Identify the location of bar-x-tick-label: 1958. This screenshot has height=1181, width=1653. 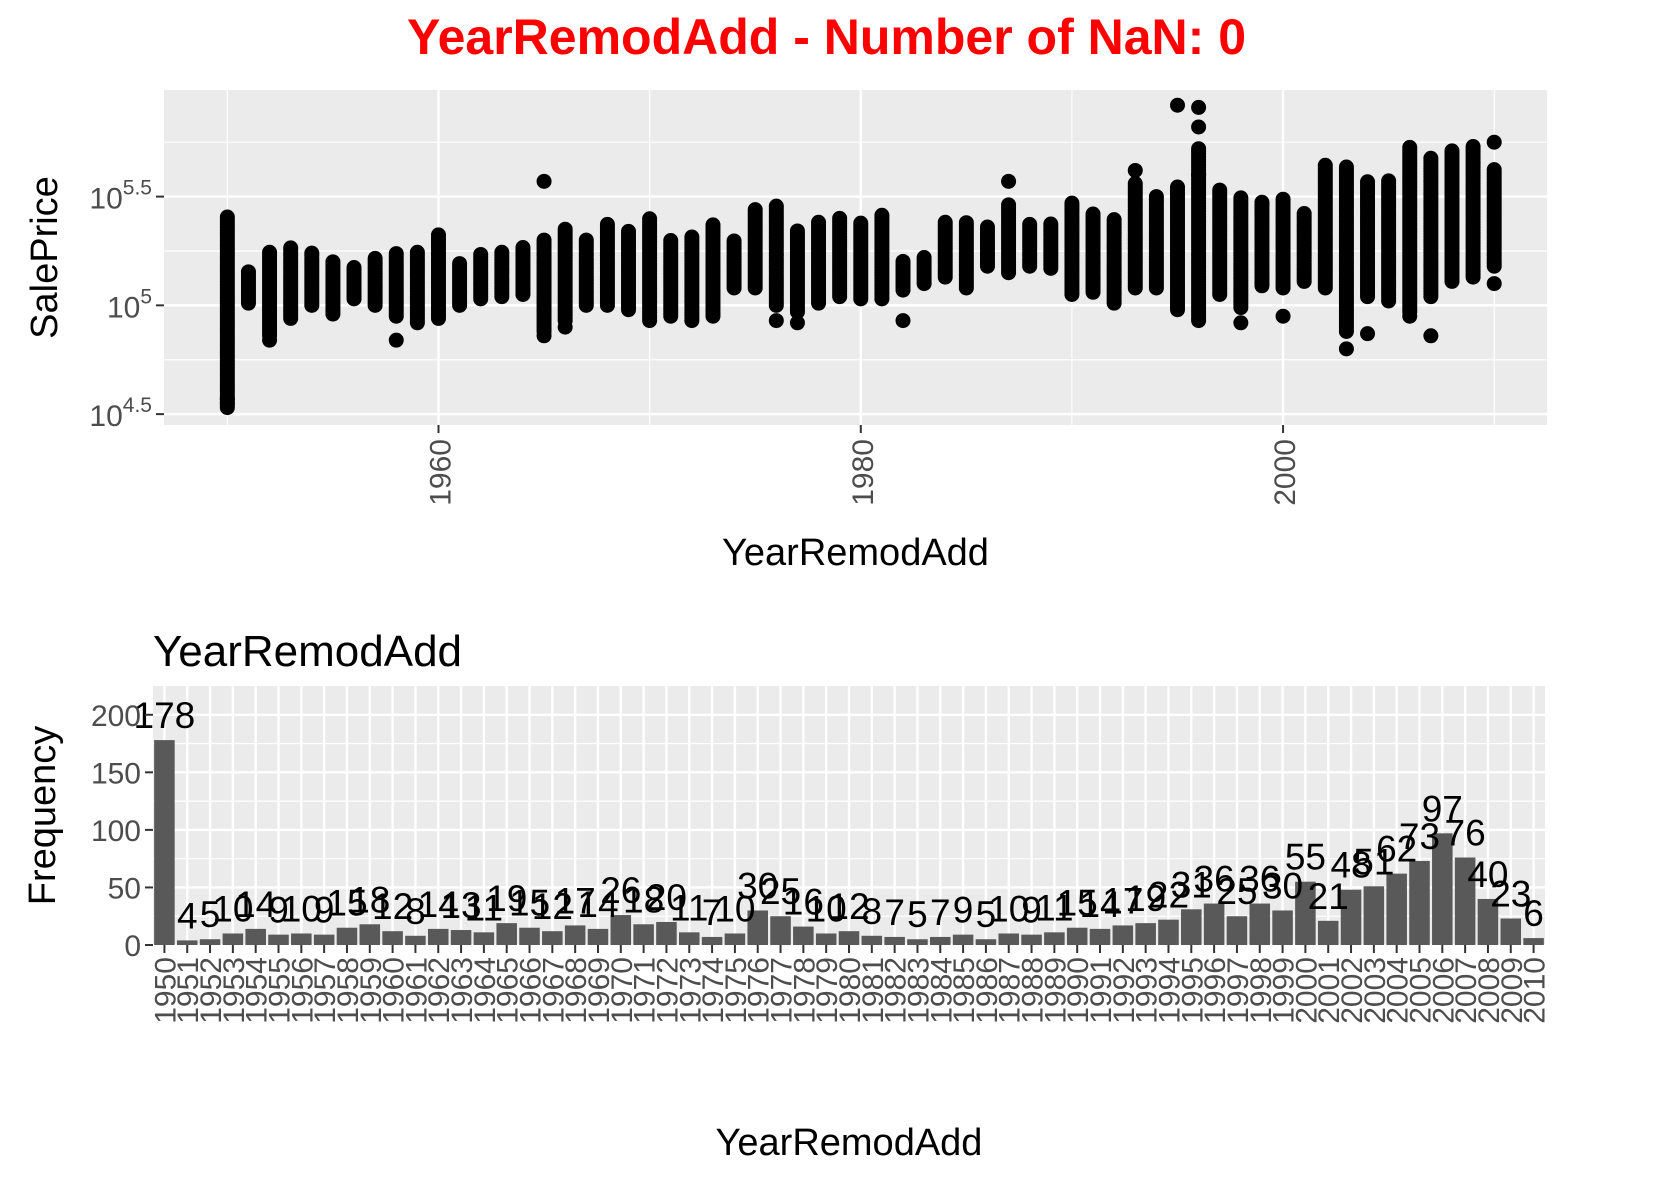
(348, 990).